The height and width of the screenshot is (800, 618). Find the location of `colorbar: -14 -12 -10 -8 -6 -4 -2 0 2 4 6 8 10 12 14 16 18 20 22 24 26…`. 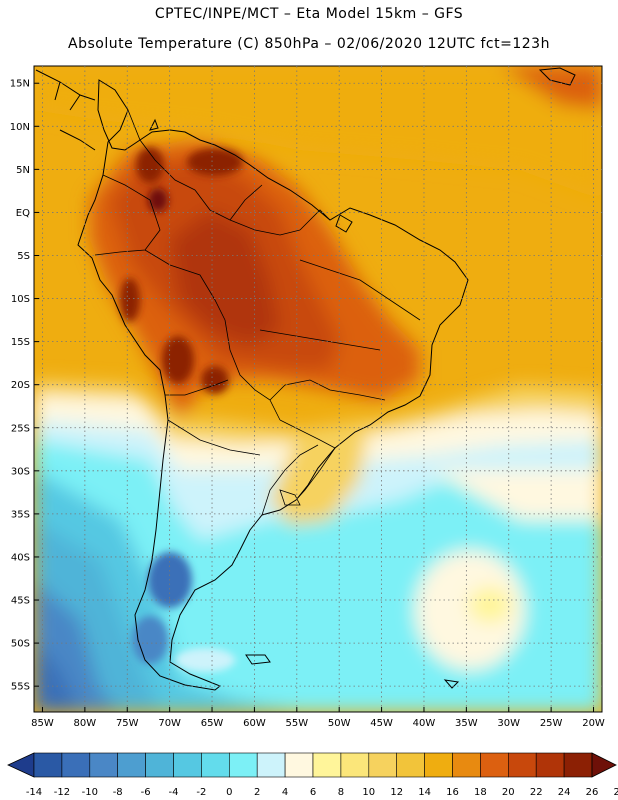

colorbar: -14 -12 -10 -8 -6 -4 -2 0 2 4 6 8 10 12 14 16 18 20 22 24 26… is located at coordinates (312, 775).